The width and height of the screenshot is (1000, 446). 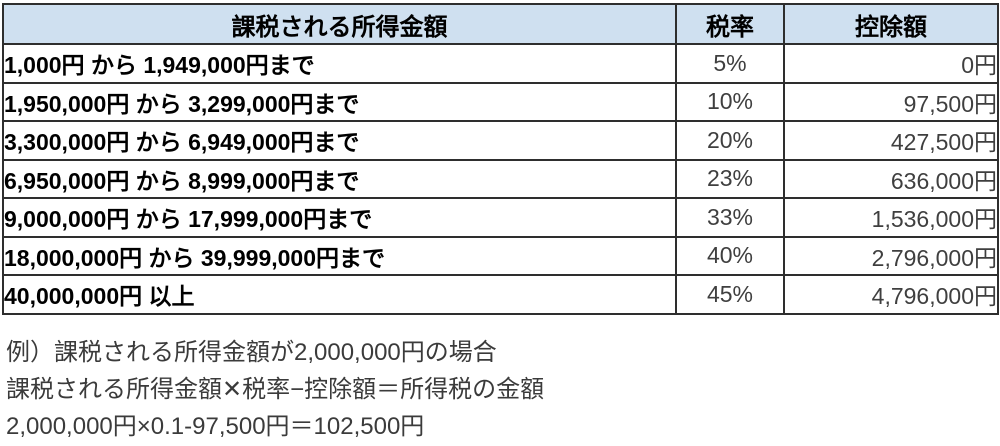 I want to click on deduction-cell: 0円, so click(x=891, y=63).